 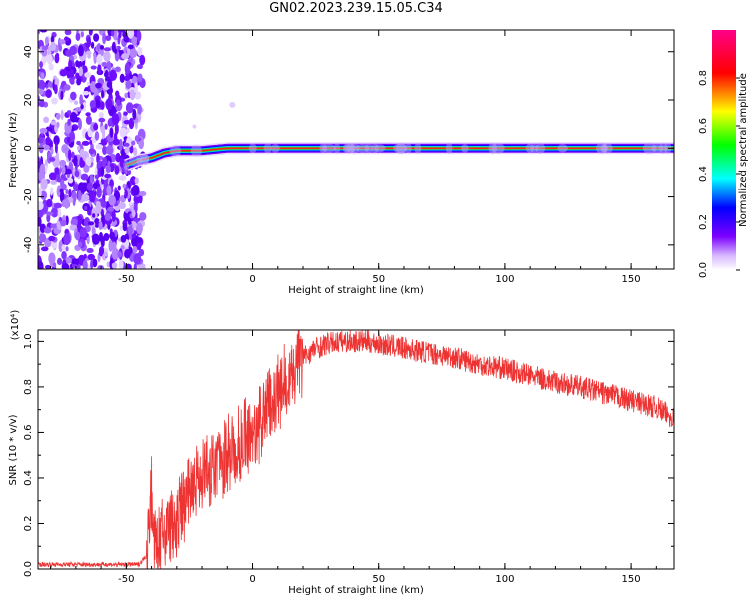 I want to click on colorbar-tick-label: 0.8, so click(x=703, y=78).